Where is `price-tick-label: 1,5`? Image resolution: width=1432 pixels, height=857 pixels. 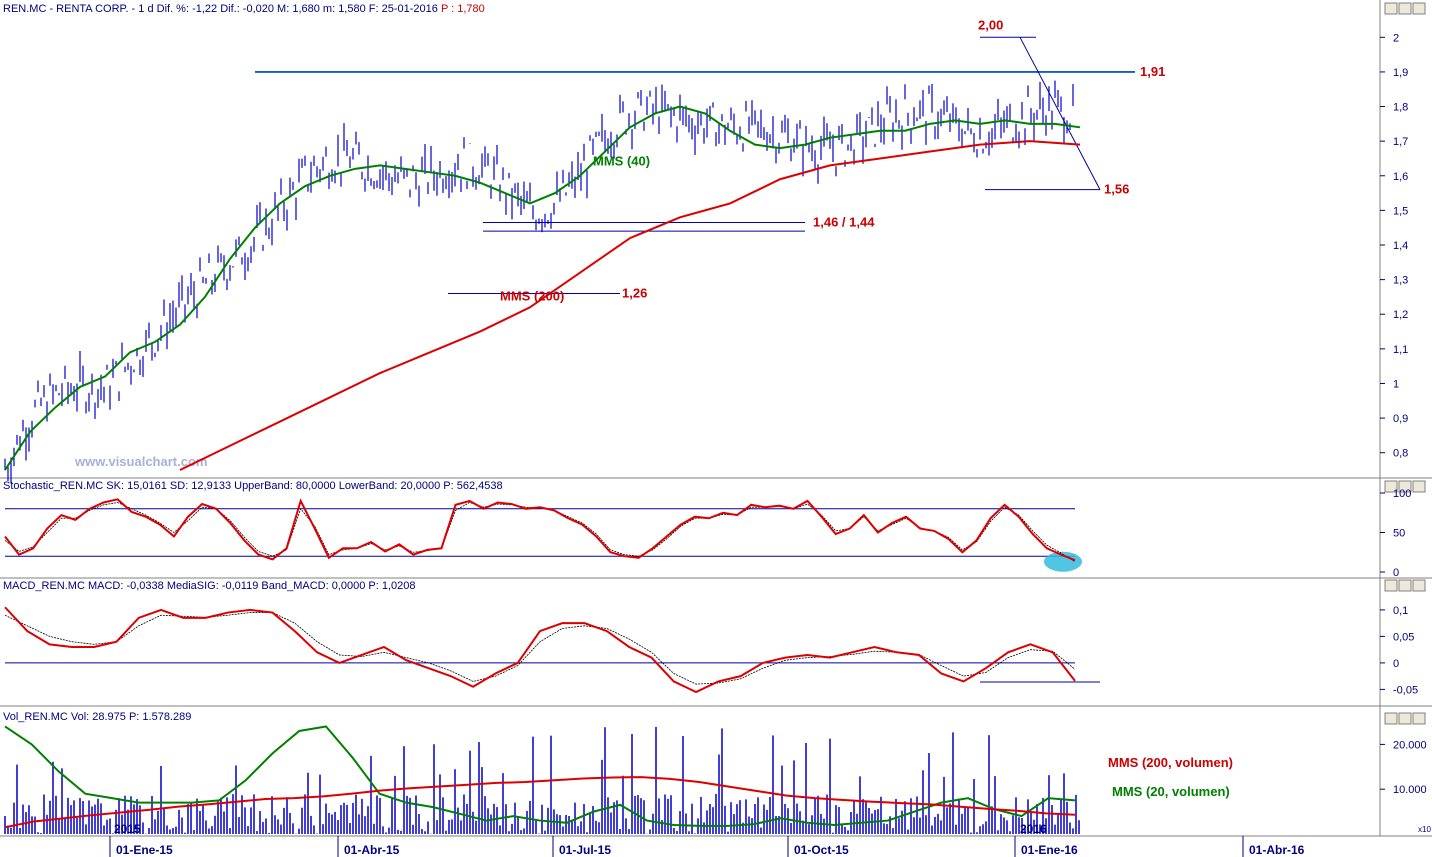
price-tick-label: 1,5 is located at coordinates (1400, 211).